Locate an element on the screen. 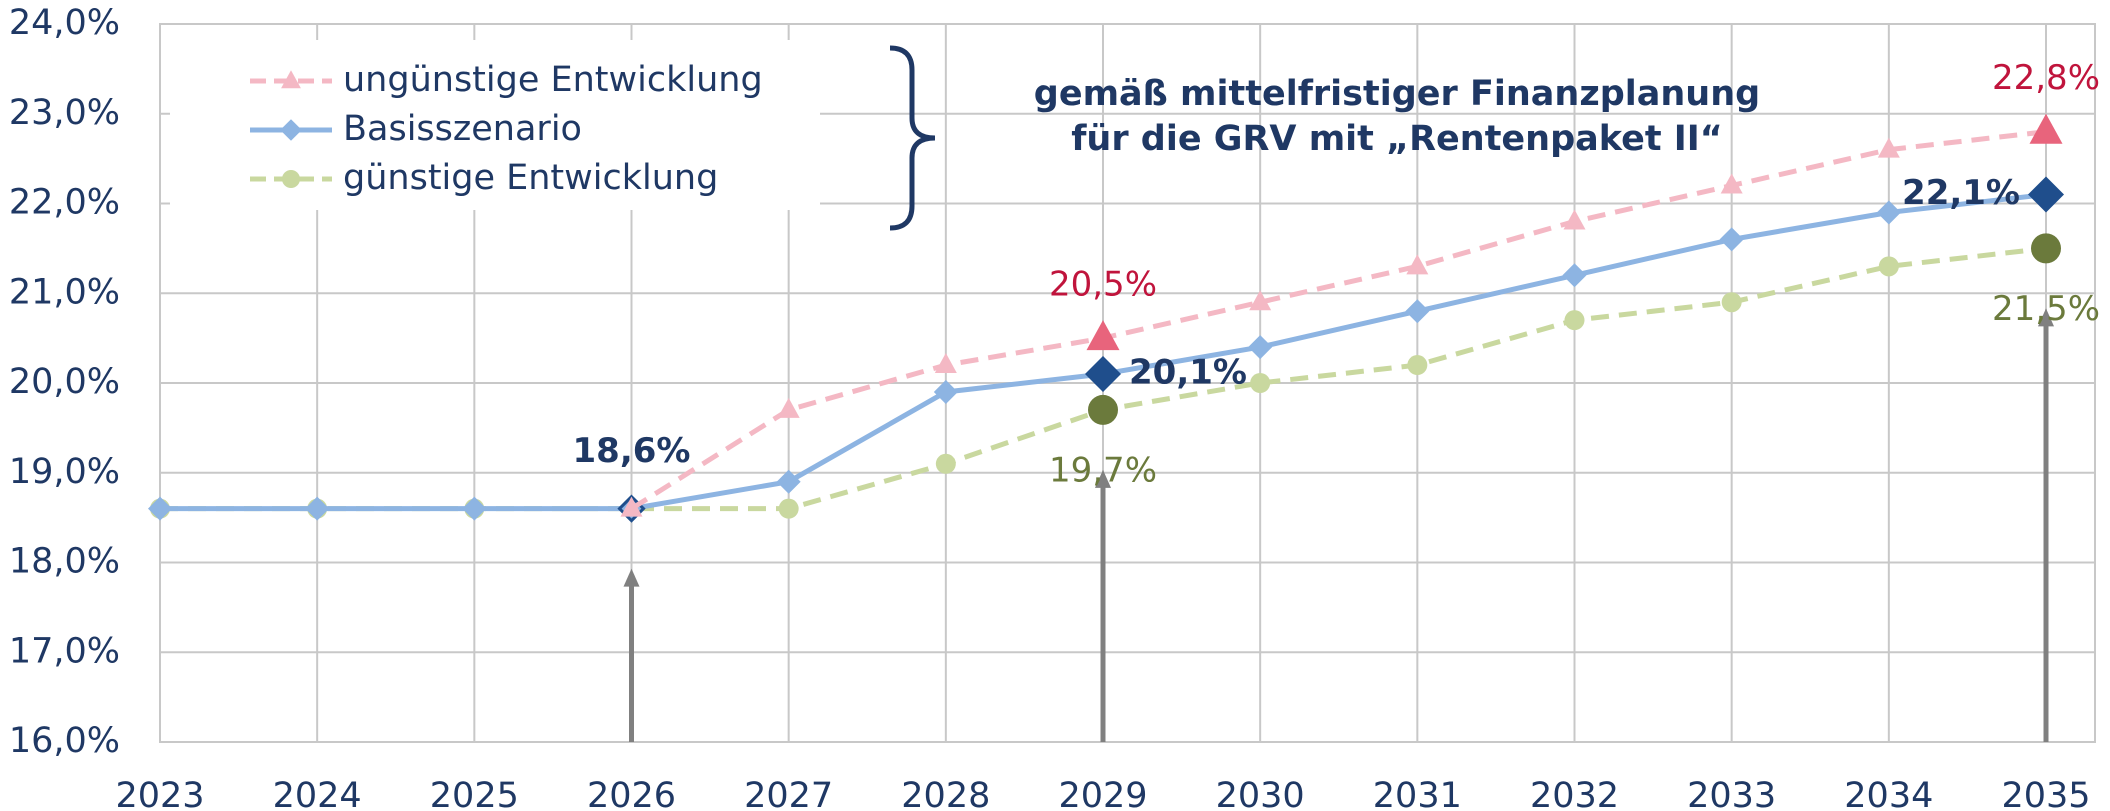 This screenshot has height=811, width=2110. x-tick-label: 2034 is located at coordinates (1888, 793).